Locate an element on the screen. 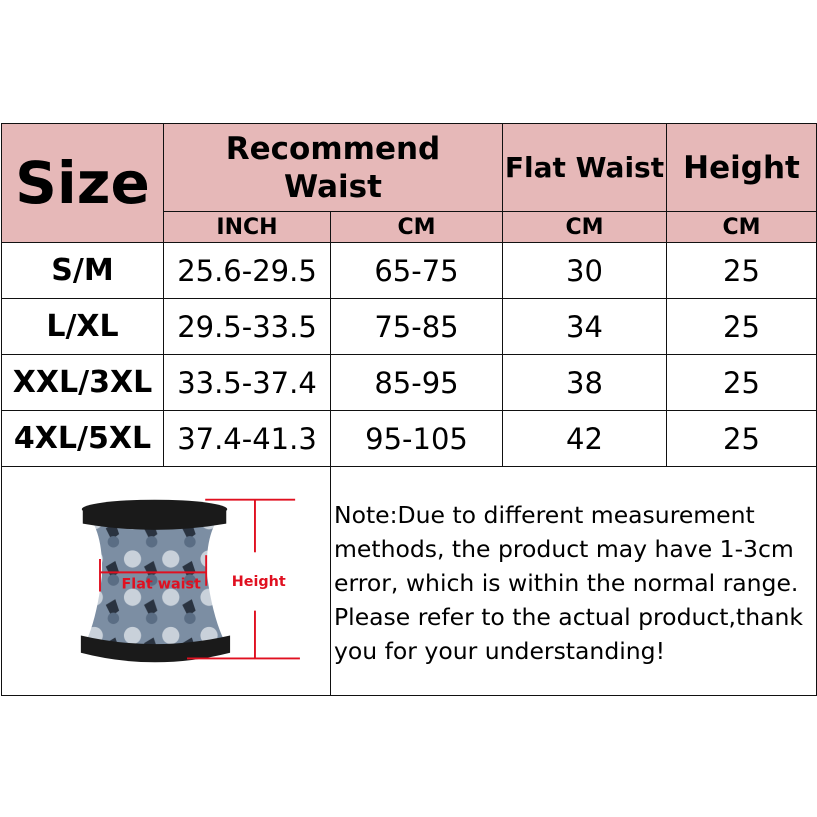 This screenshot has height=817, width=817. waist-trainer-diagram: Flat waist Height is located at coordinates (190, 580).